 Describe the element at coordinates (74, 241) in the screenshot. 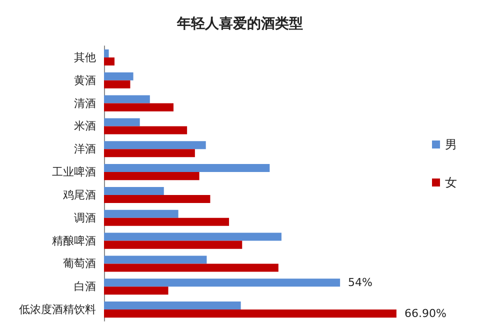

I see `y-tick-label: 精酿啤酒` at that location.